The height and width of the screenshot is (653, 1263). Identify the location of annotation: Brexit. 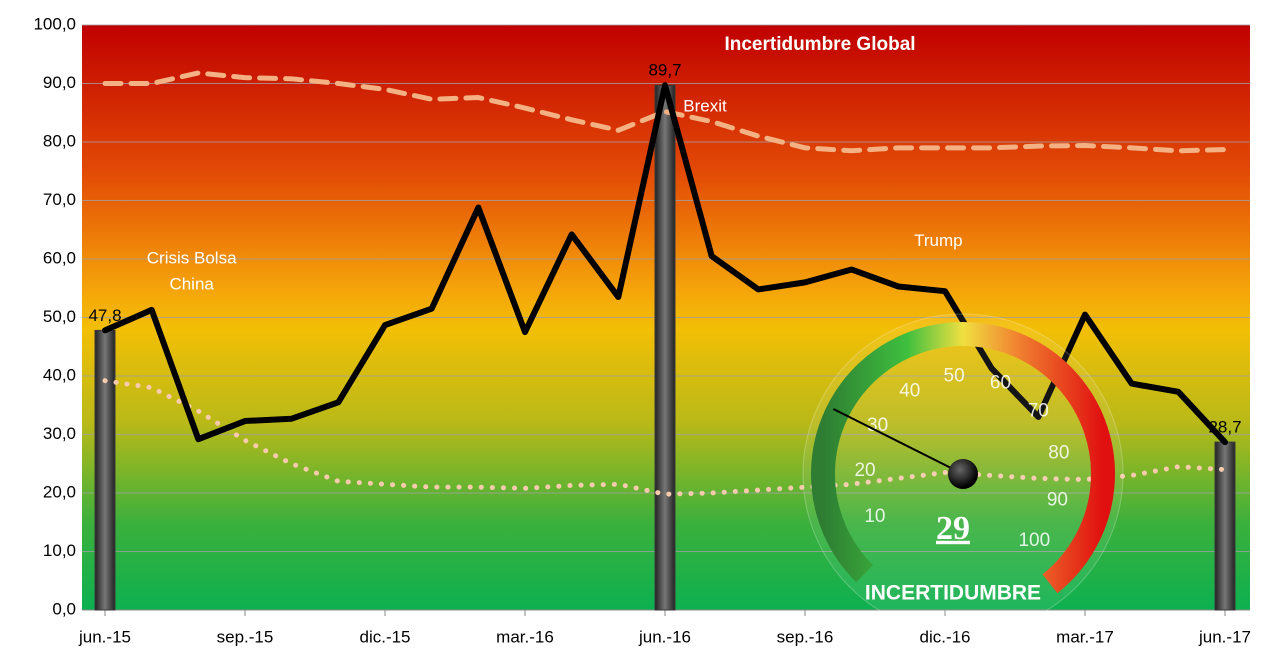
(705, 105).